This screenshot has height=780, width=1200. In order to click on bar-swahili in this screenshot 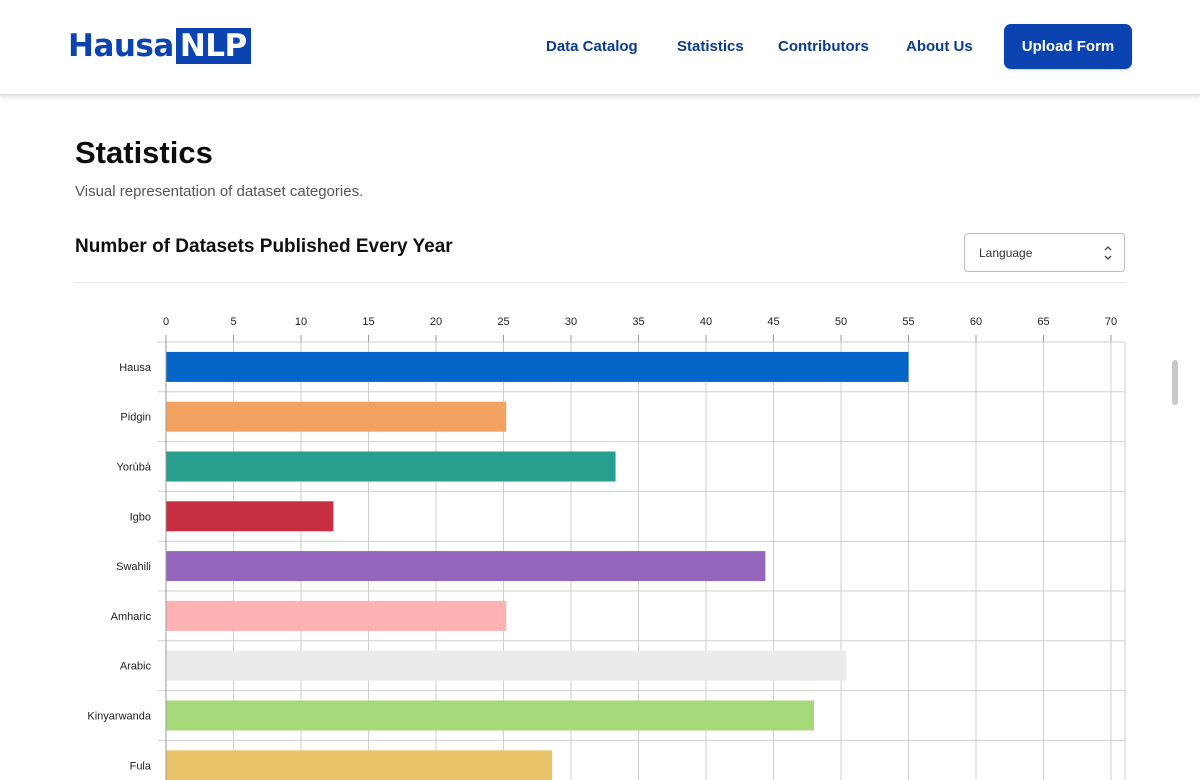, I will do `click(466, 566)`.